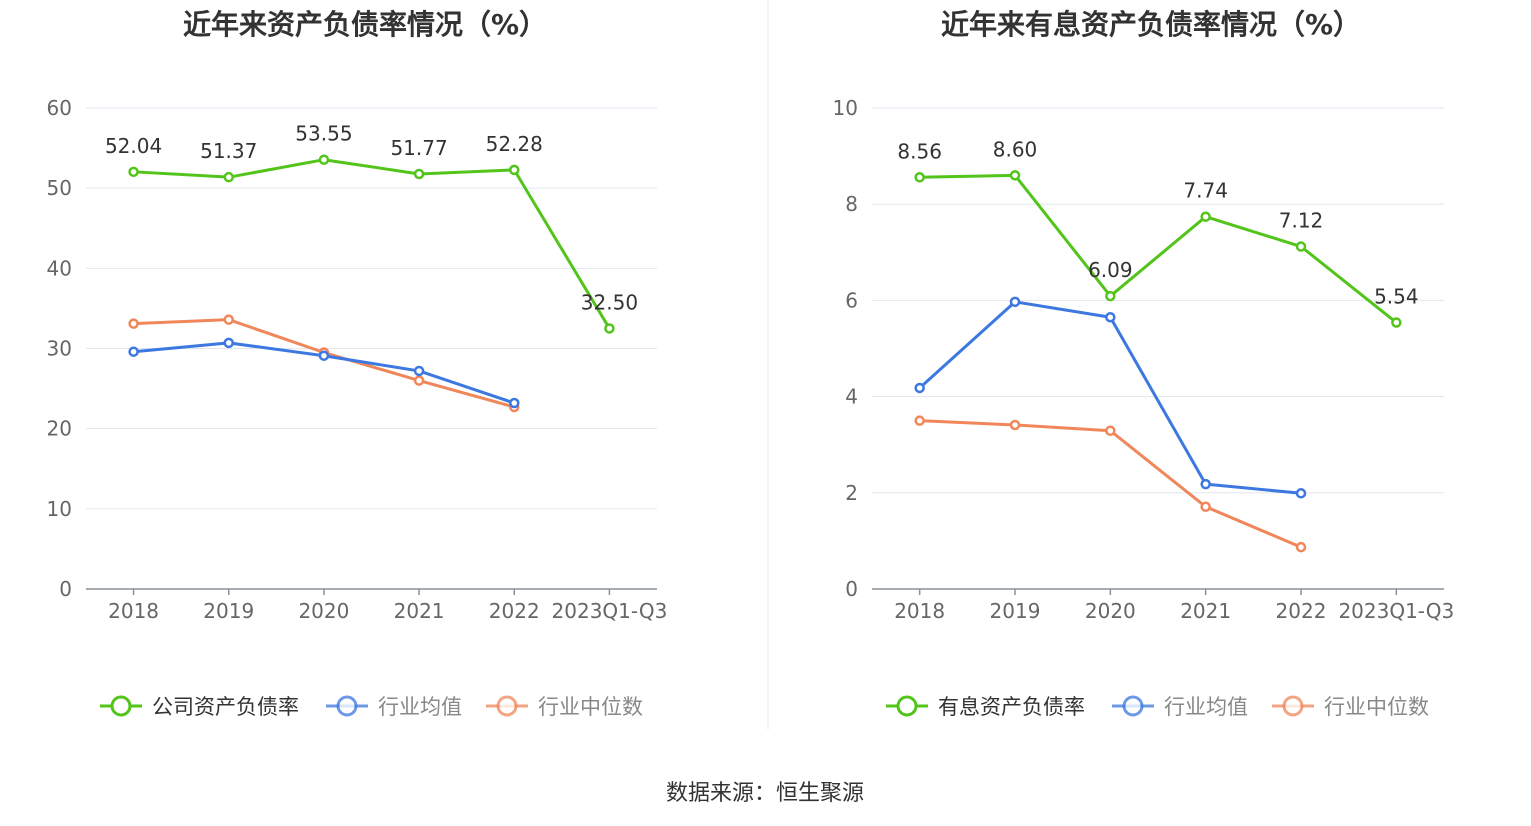 This screenshot has width=1531, height=826. What do you see at coordinates (59, 268) in the screenshot?
I see `y-tick-label: 40` at bounding box center [59, 268].